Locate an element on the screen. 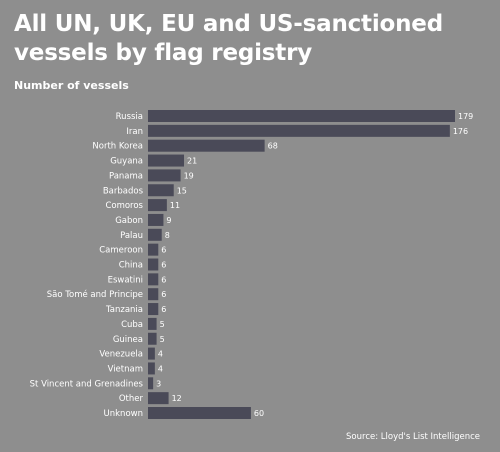 This screenshot has height=452, width=500. category-label-comoros: Comoros is located at coordinates (124, 206).